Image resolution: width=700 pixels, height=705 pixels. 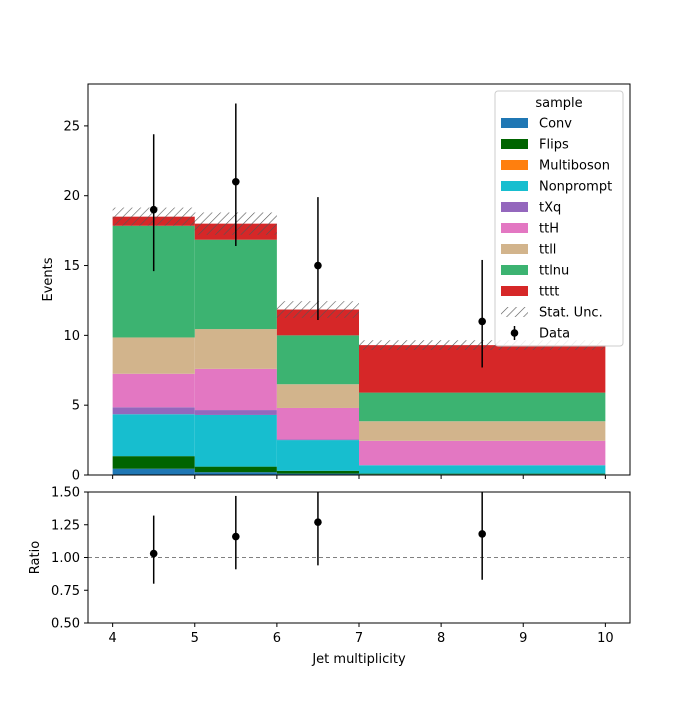 I want to click on x-tick-label-9: 9, so click(x=523, y=638).